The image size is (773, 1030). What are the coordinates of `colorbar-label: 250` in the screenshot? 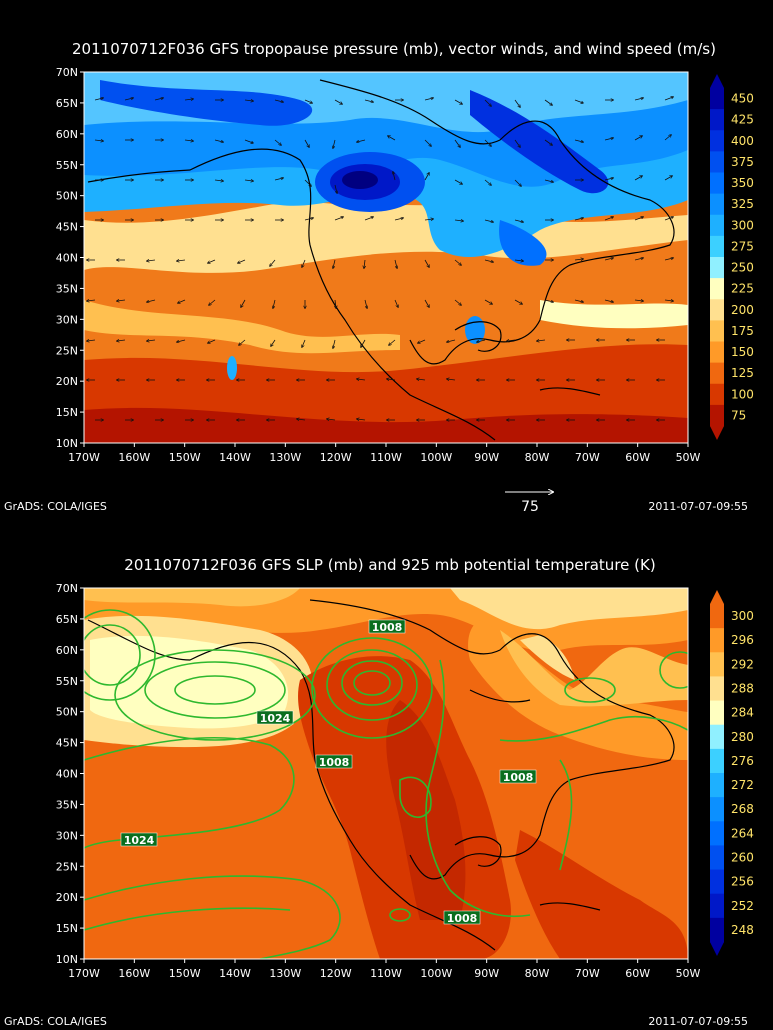 It's located at (742, 268).